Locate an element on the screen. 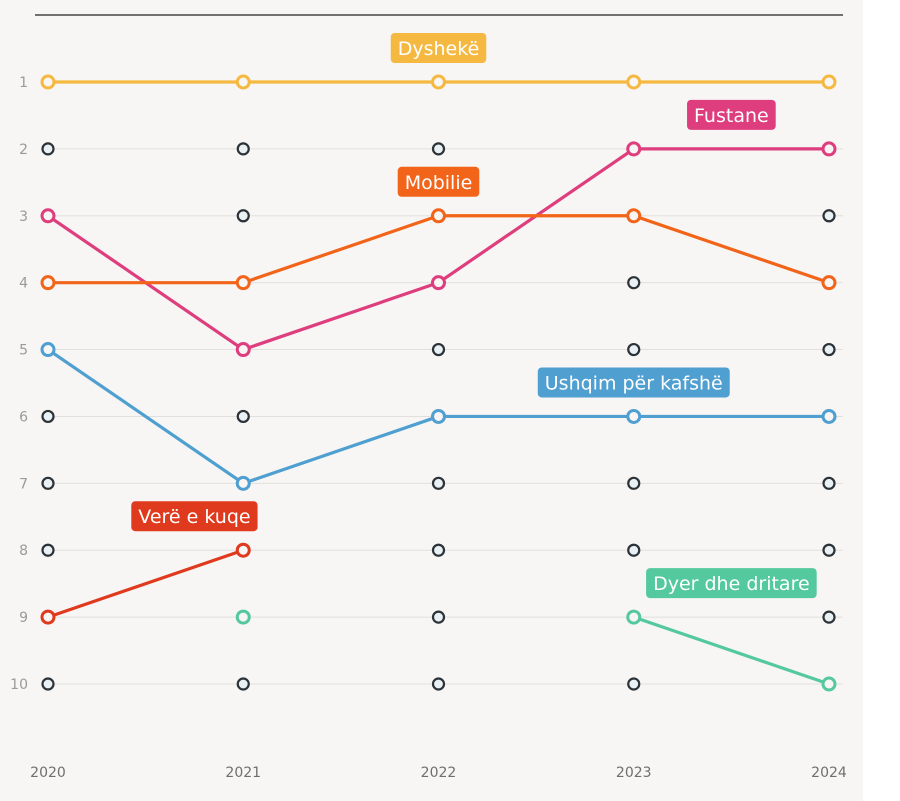 The height and width of the screenshot is (801, 900). y-tick-label: 3 is located at coordinates (23, 217).